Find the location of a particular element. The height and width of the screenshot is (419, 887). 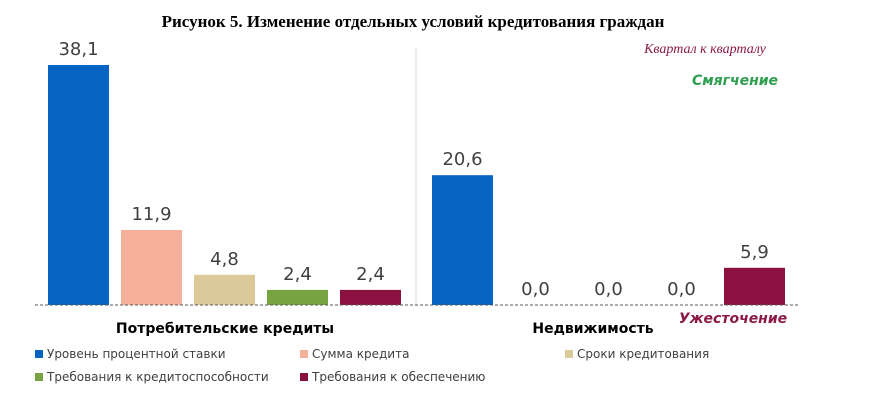

legend-label-4: Требования к обеспечению is located at coordinates (398, 377).